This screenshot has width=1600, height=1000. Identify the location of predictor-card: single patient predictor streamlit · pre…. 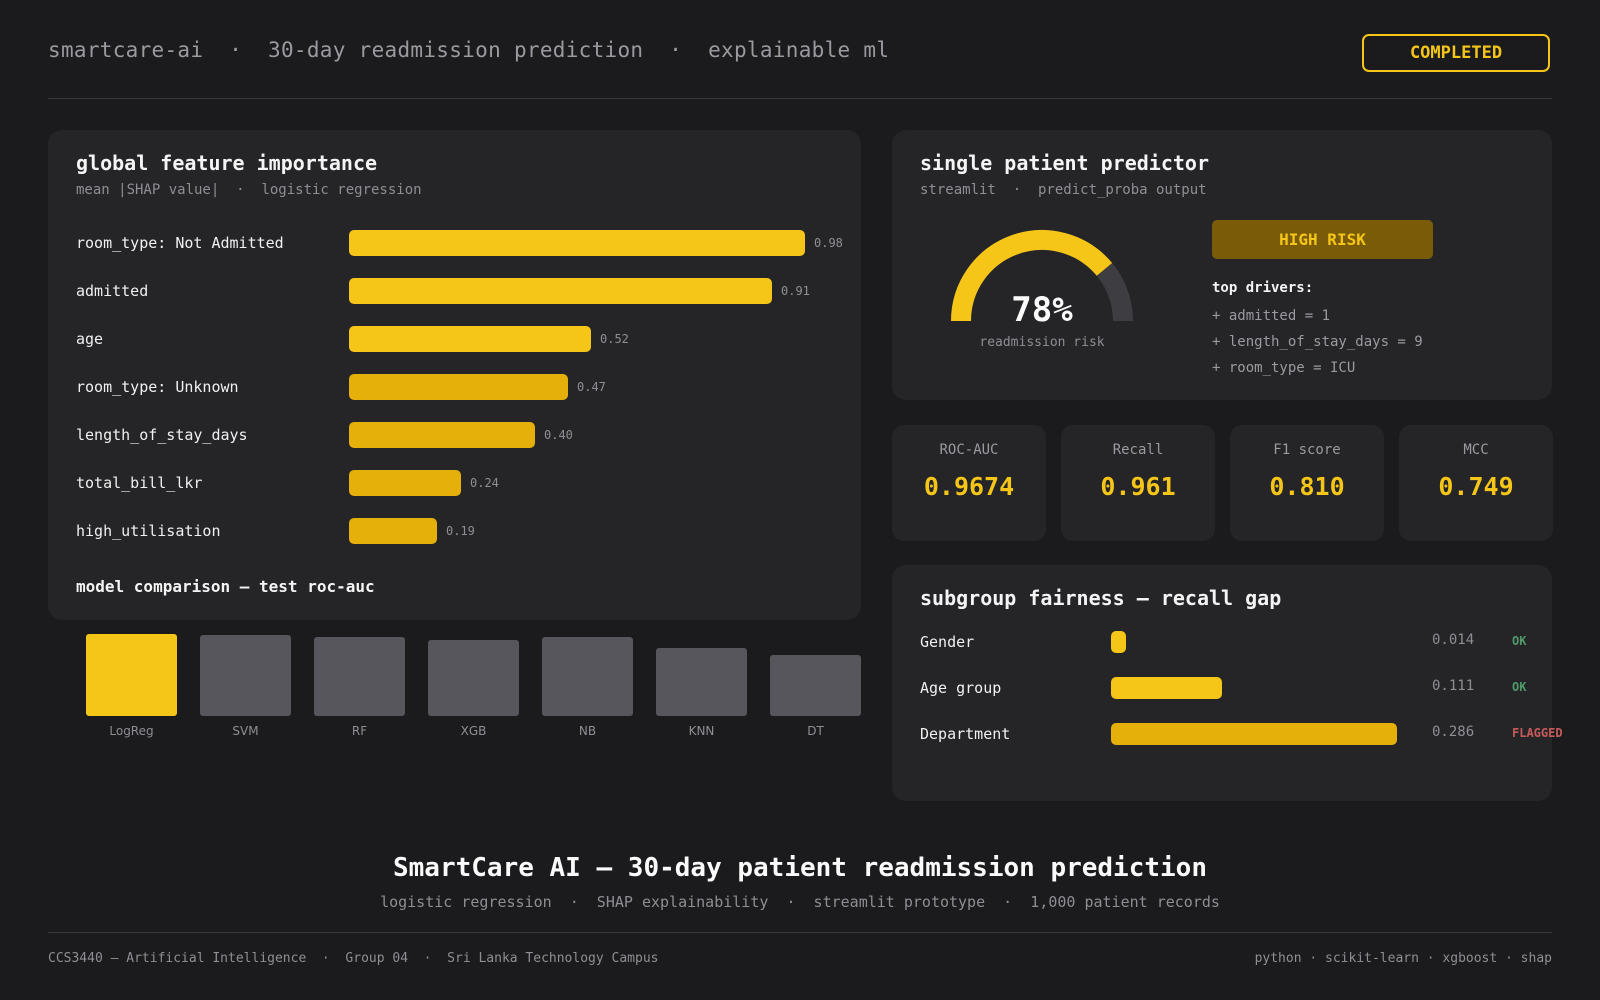
(1222, 265).